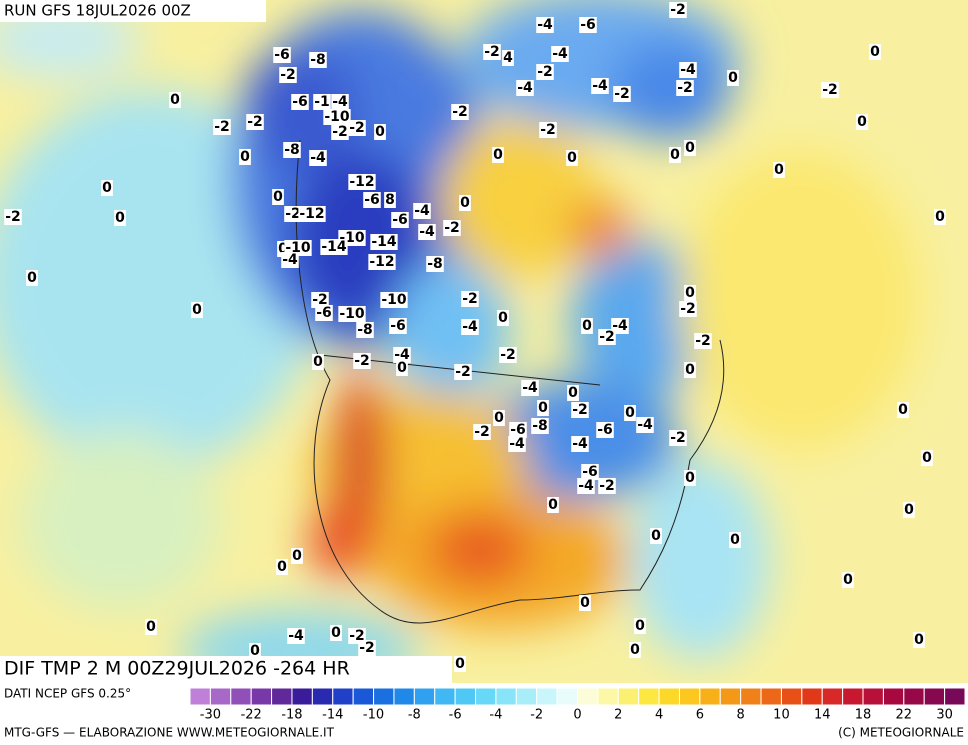 This screenshot has width=968, height=745. I want to click on contour-label-text: -10, so click(337, 117).